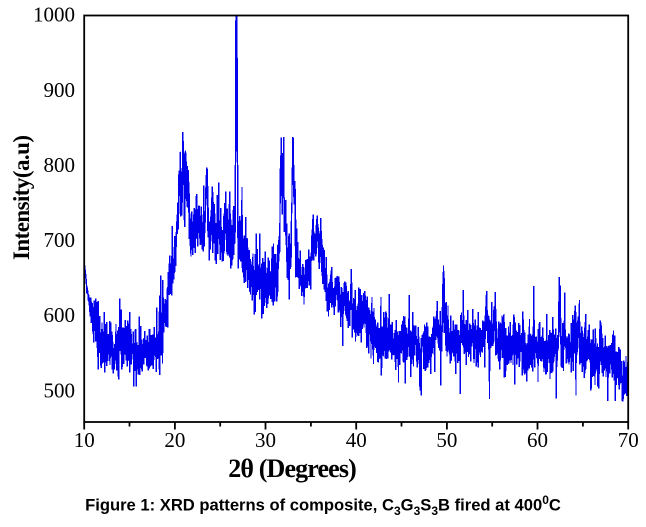 This screenshot has width=646, height=527. Describe the element at coordinates (446, 440) in the screenshot. I see `svg-text: 50` at that location.